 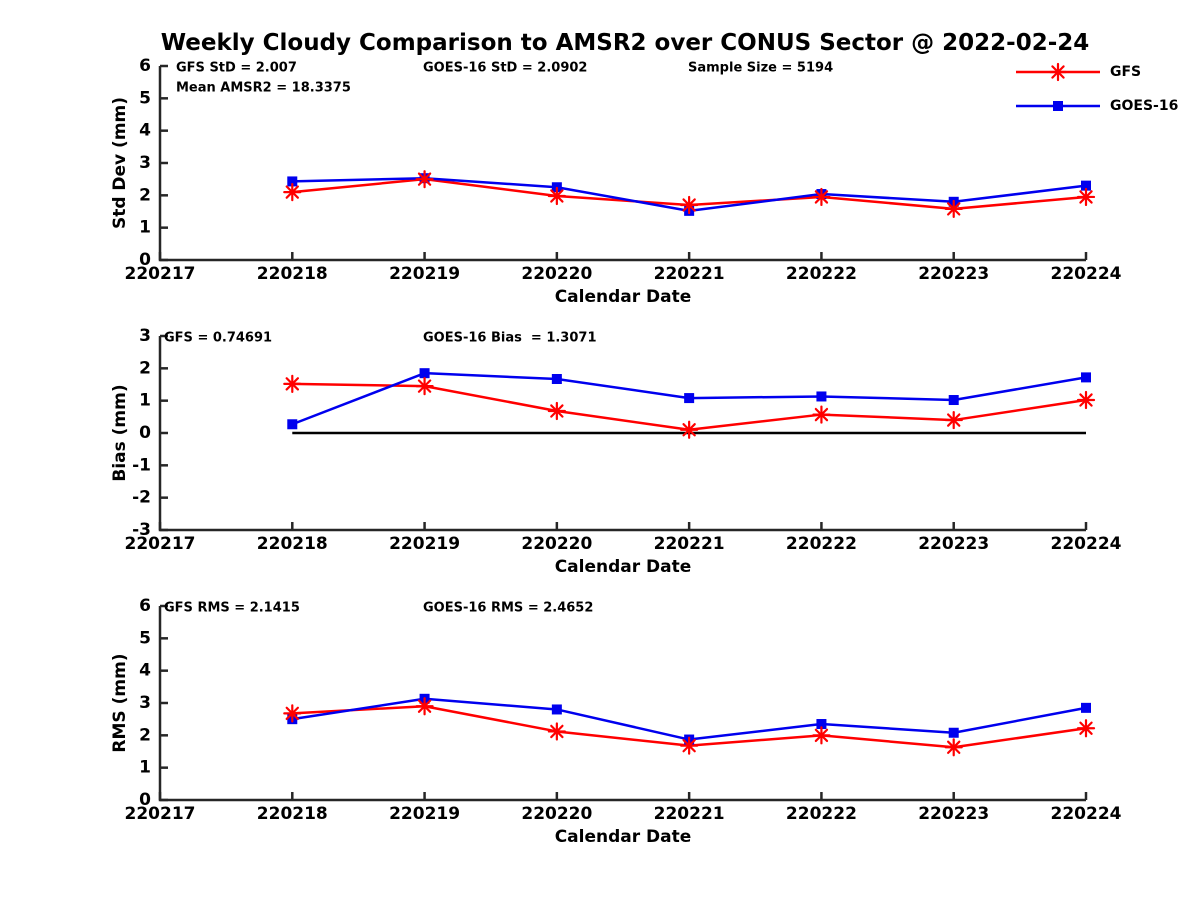 What do you see at coordinates (508, 608) in the screenshot?
I see `annotation: GOES-16 RMS = 2.4652` at bounding box center [508, 608].